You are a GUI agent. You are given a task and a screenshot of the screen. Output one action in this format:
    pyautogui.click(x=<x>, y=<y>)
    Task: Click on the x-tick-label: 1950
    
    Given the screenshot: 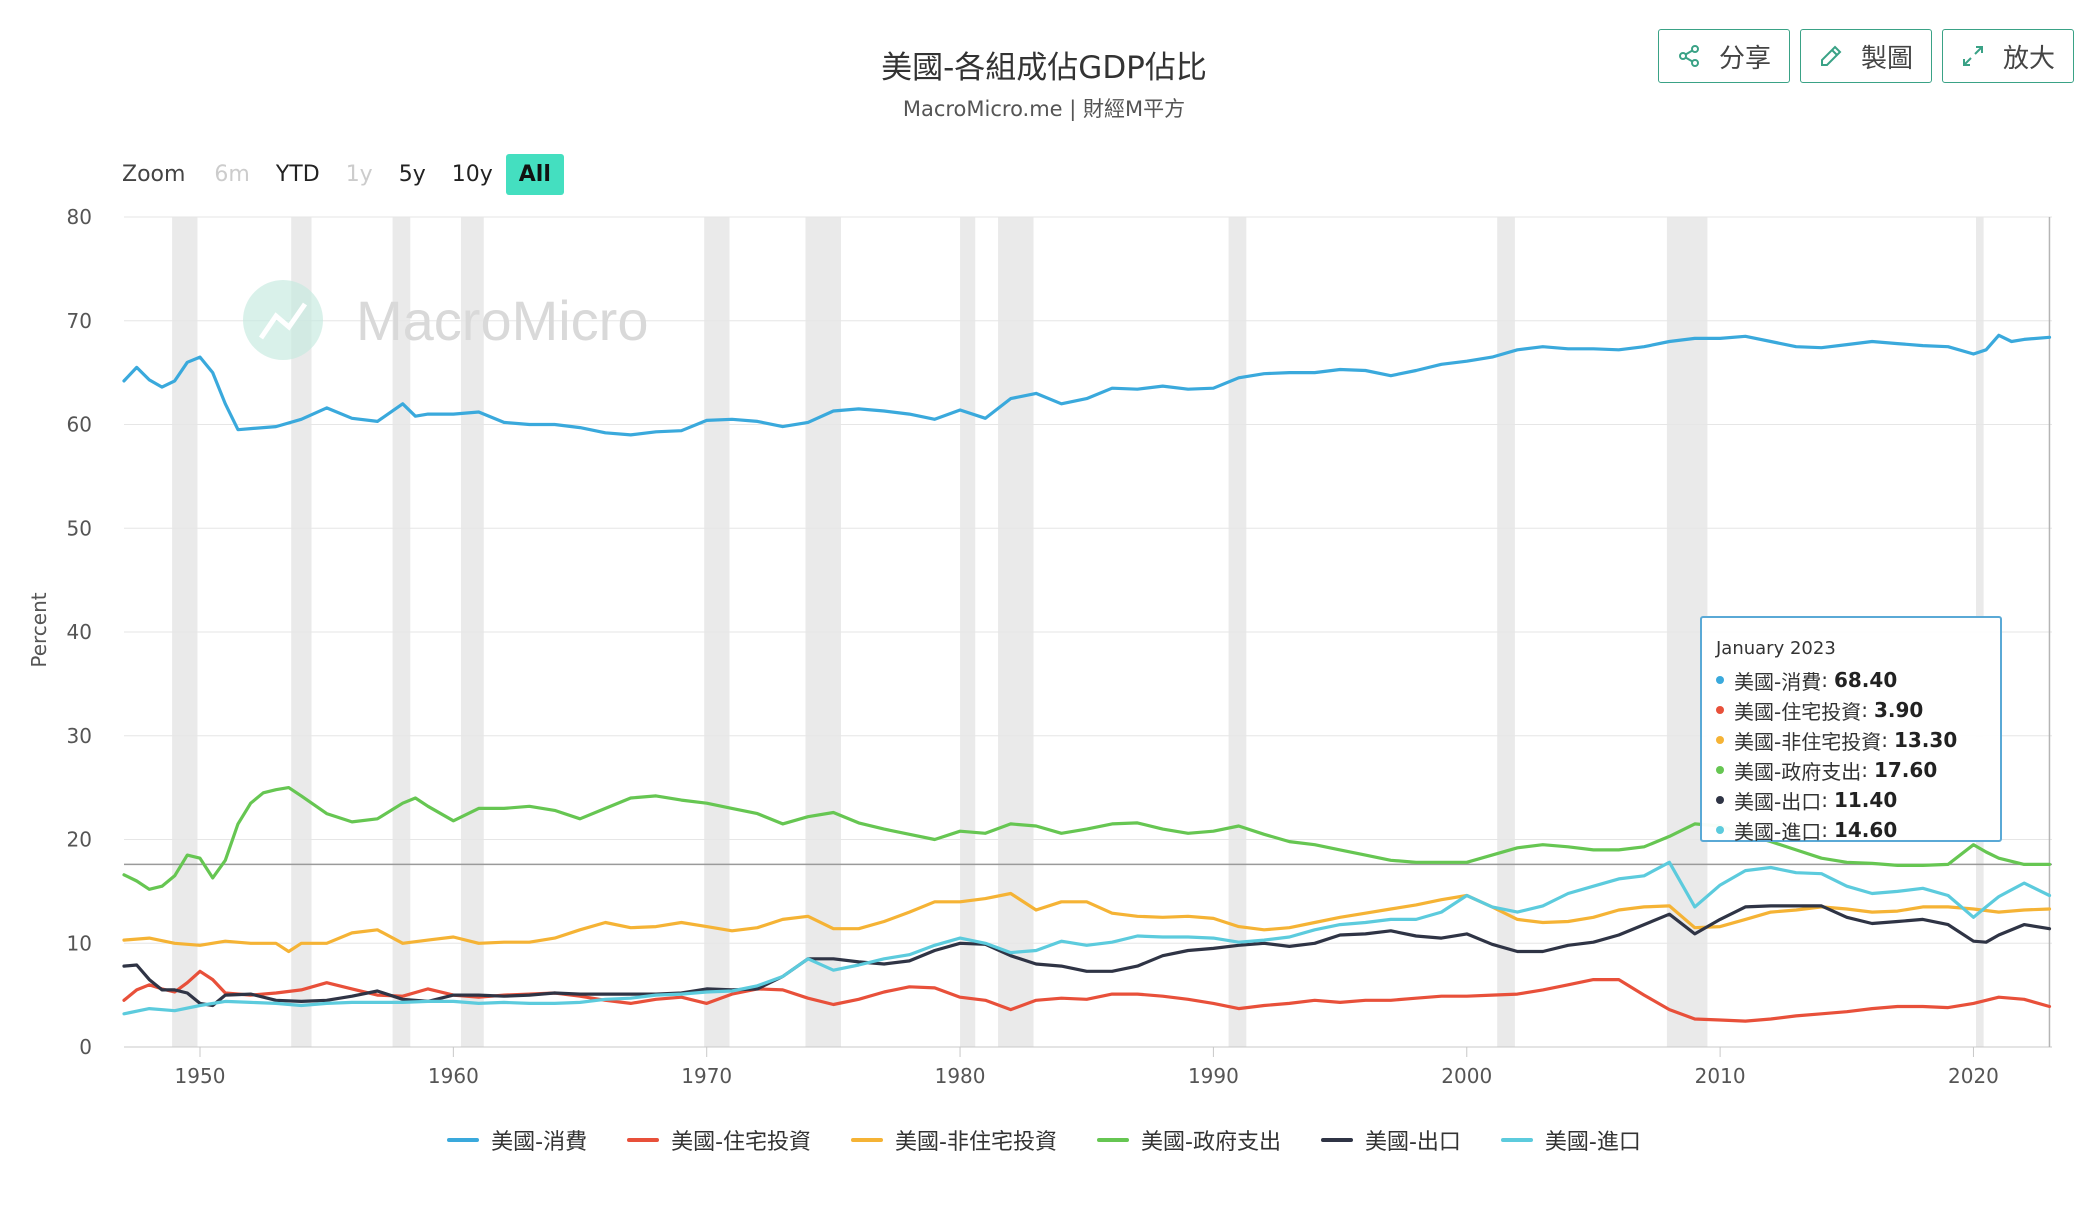 What is the action you would take?
    pyautogui.click(x=200, y=1076)
    